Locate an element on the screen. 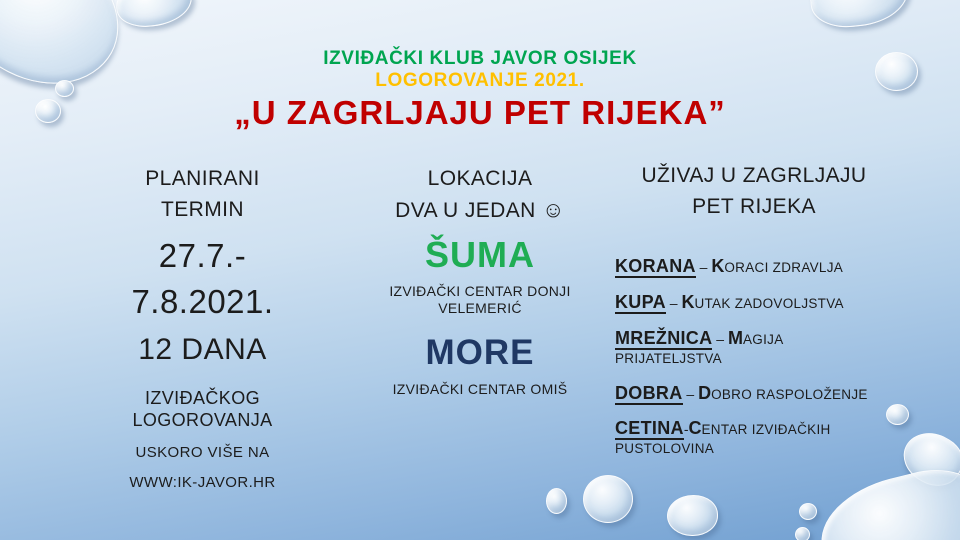  left-heading-line2: TERMIN is located at coordinates (202, 209).